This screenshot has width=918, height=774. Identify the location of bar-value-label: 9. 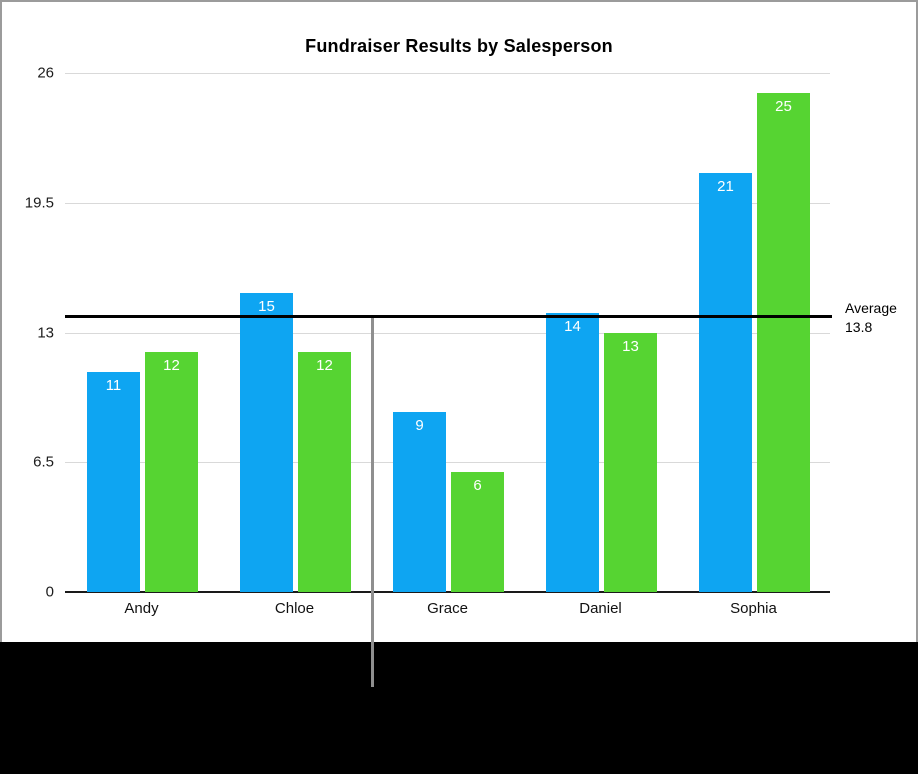
(419, 426).